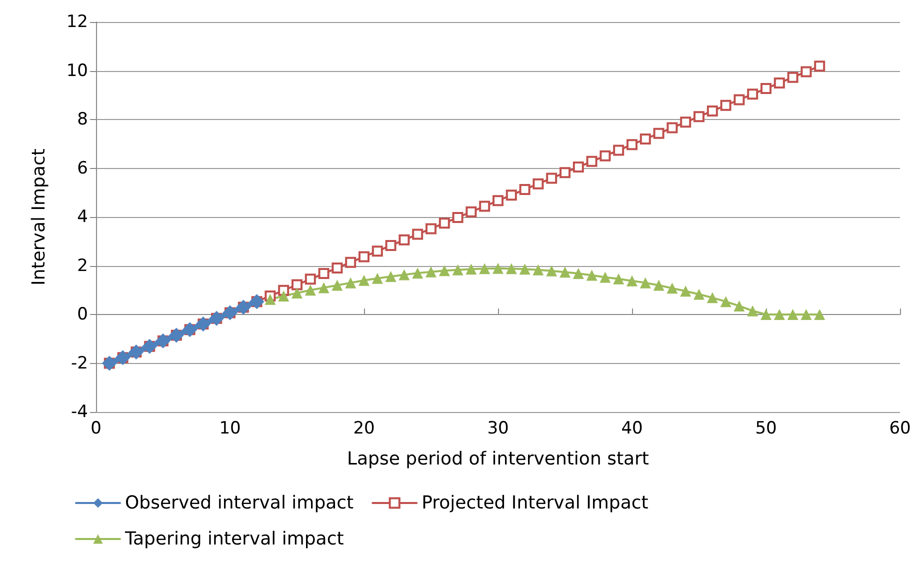 This screenshot has height=561, width=915. Describe the element at coordinates (82, 120) in the screenshot. I see `y-tick-label: 8` at that location.